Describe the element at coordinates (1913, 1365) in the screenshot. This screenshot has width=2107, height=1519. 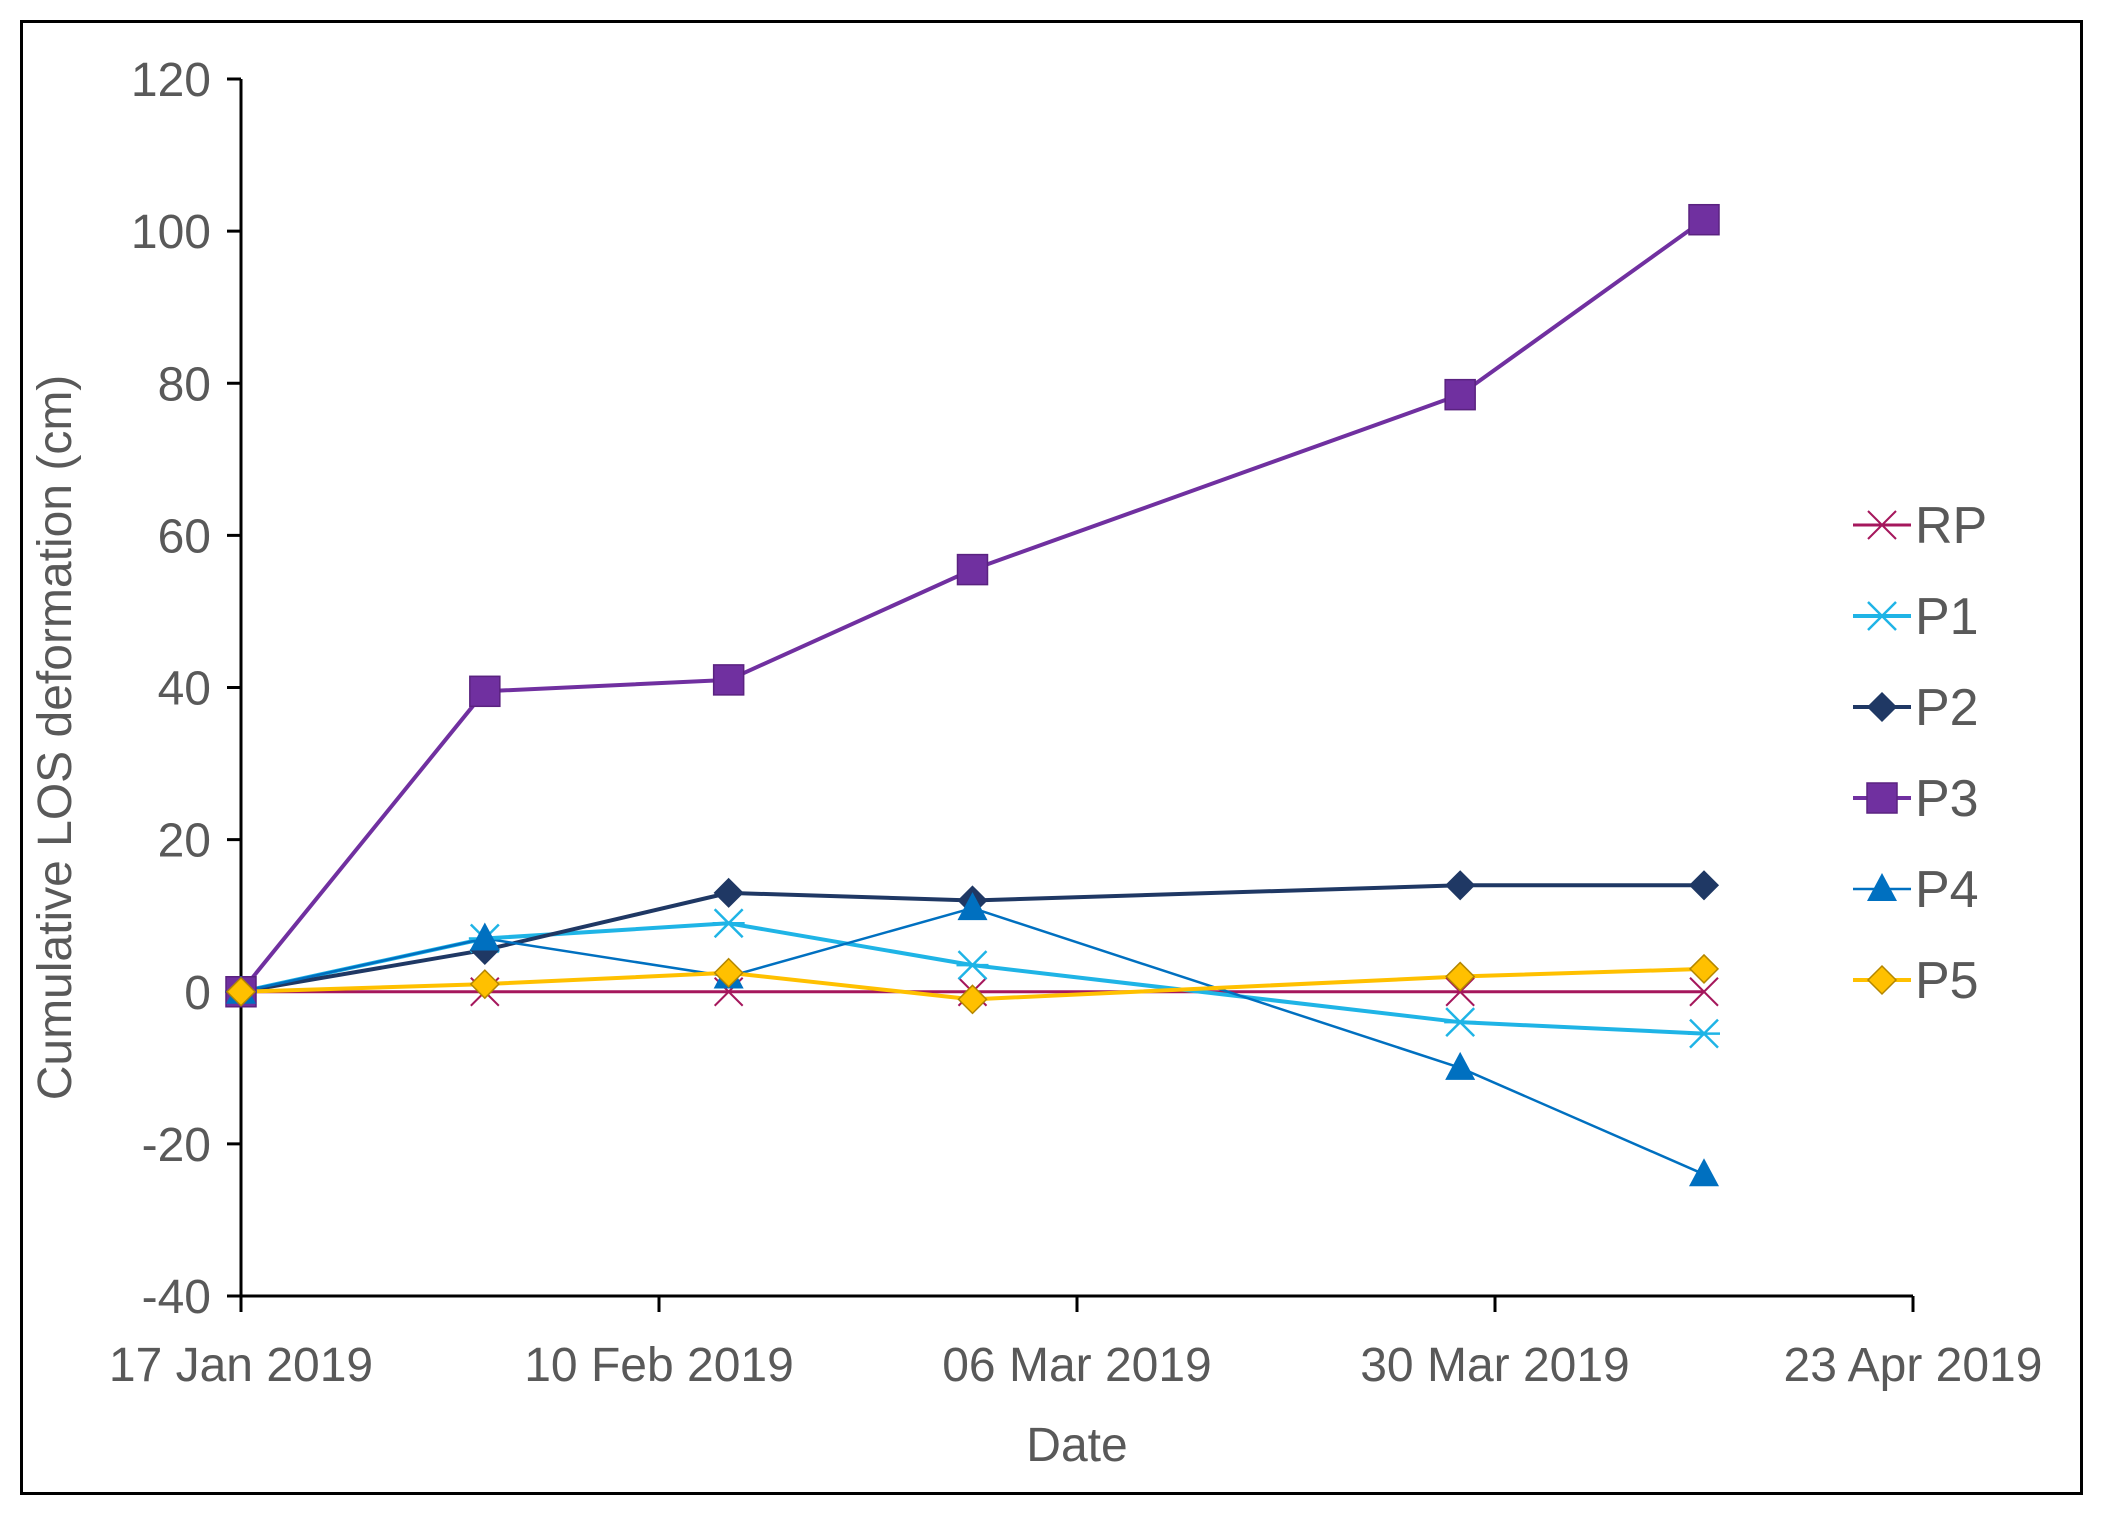
I see `x-tick-label: 23 Apr 2019` at that location.